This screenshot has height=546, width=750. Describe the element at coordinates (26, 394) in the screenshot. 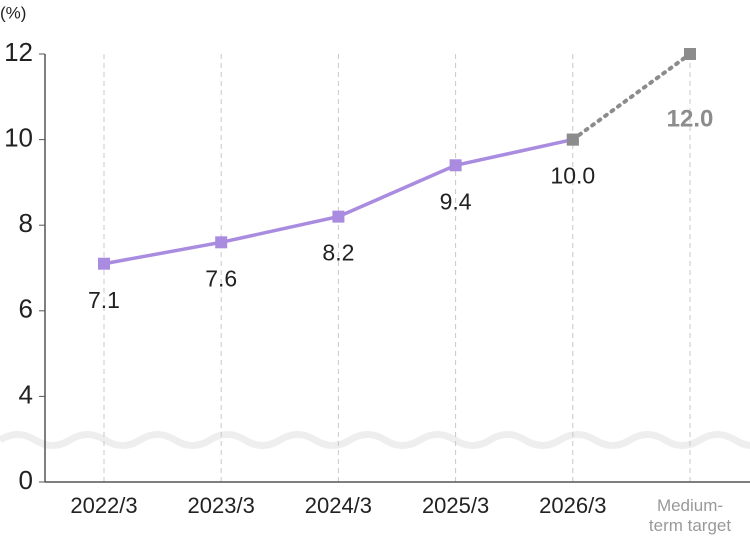

I see `y-tick-label: 4` at that location.